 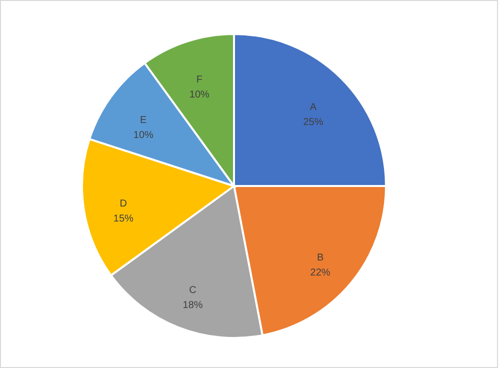 What do you see at coordinates (320, 272) in the screenshot?
I see `data-label: 22%` at bounding box center [320, 272].